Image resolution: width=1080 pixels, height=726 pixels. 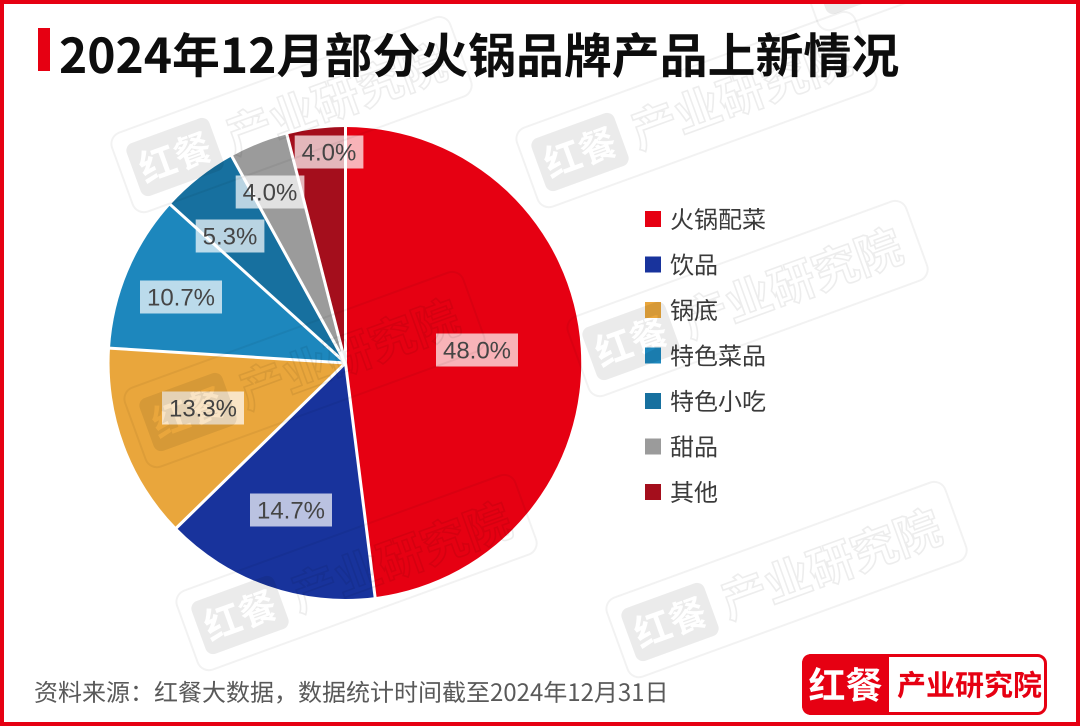 I want to click on svg-text: 10.7%, so click(x=181, y=298).